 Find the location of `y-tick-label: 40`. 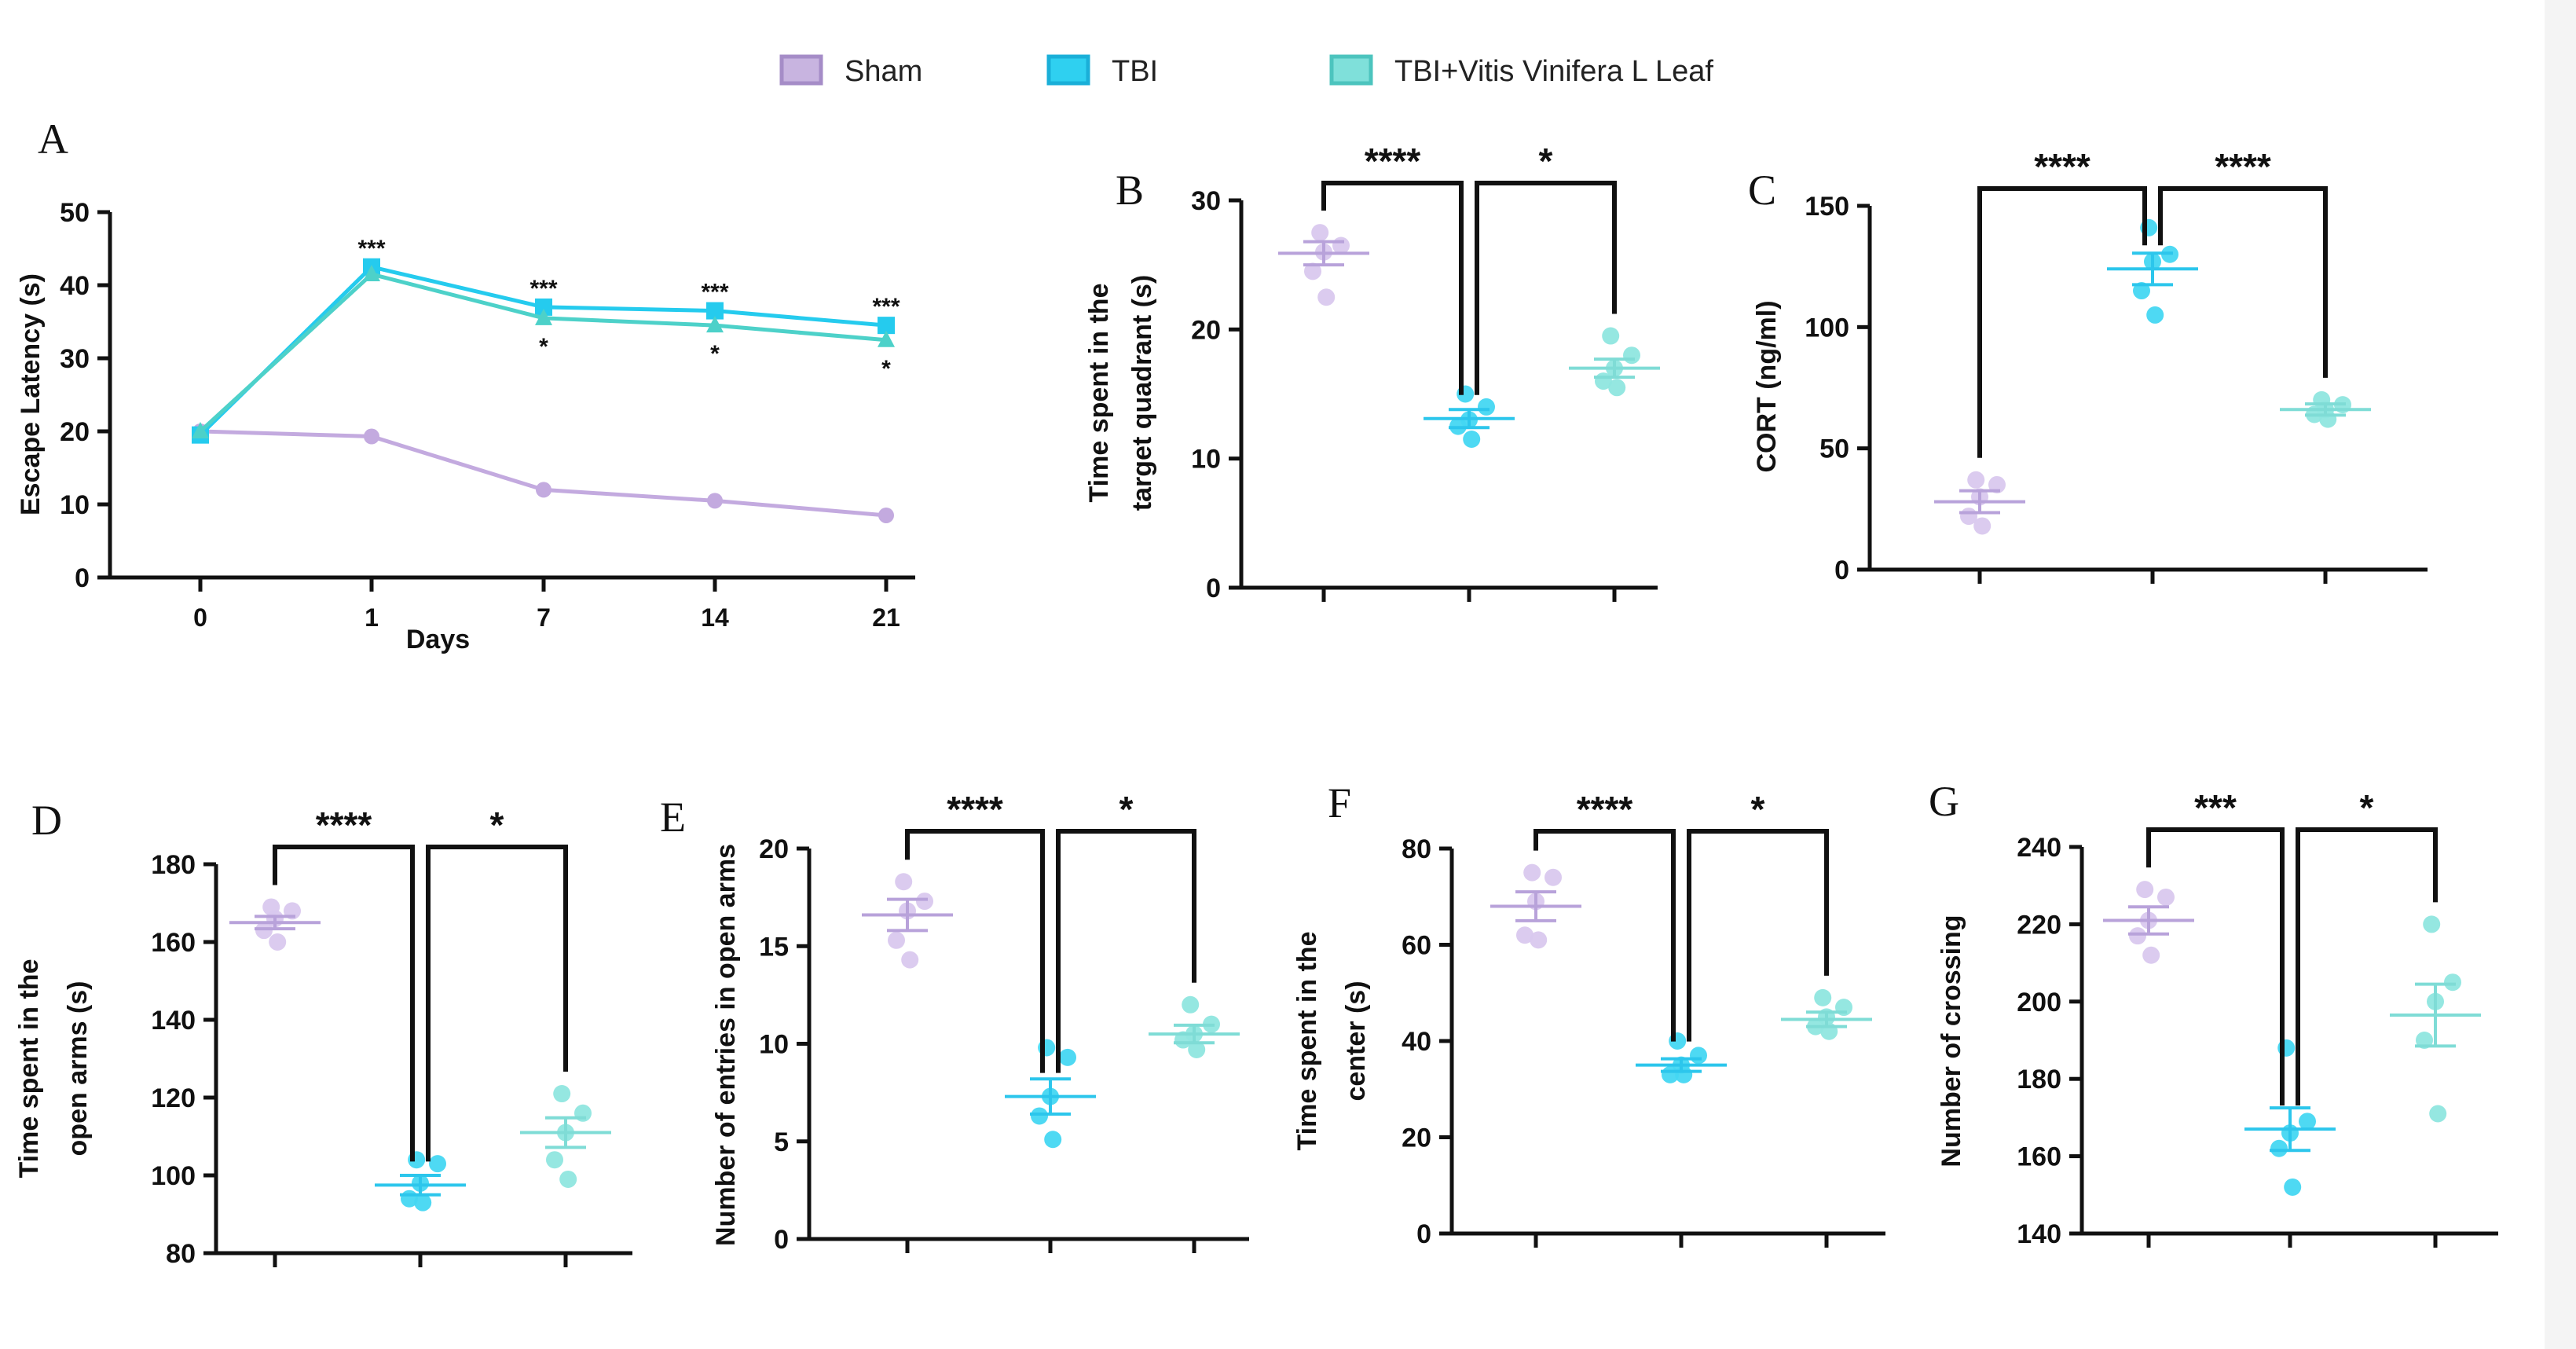

y-tick-label: 40 is located at coordinates (75, 286).